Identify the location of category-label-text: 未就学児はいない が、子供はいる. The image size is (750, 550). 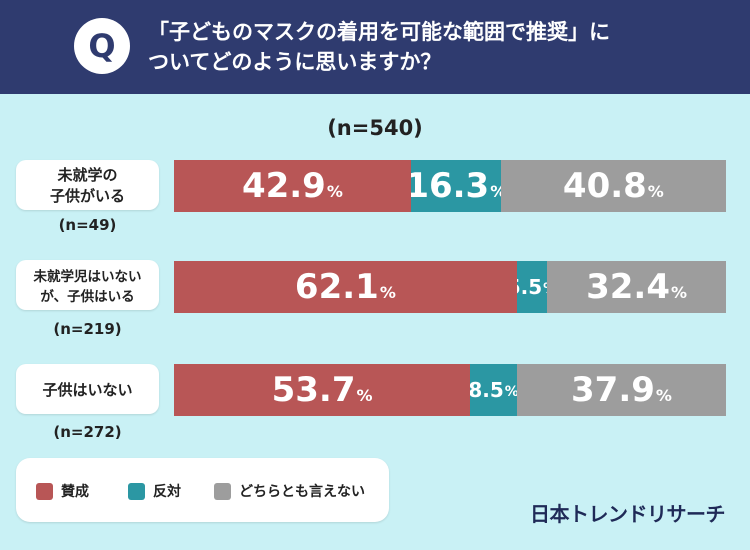
(87, 287).